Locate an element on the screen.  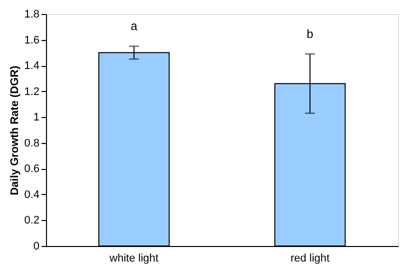
x-tick-label: white light is located at coordinates (133, 258).